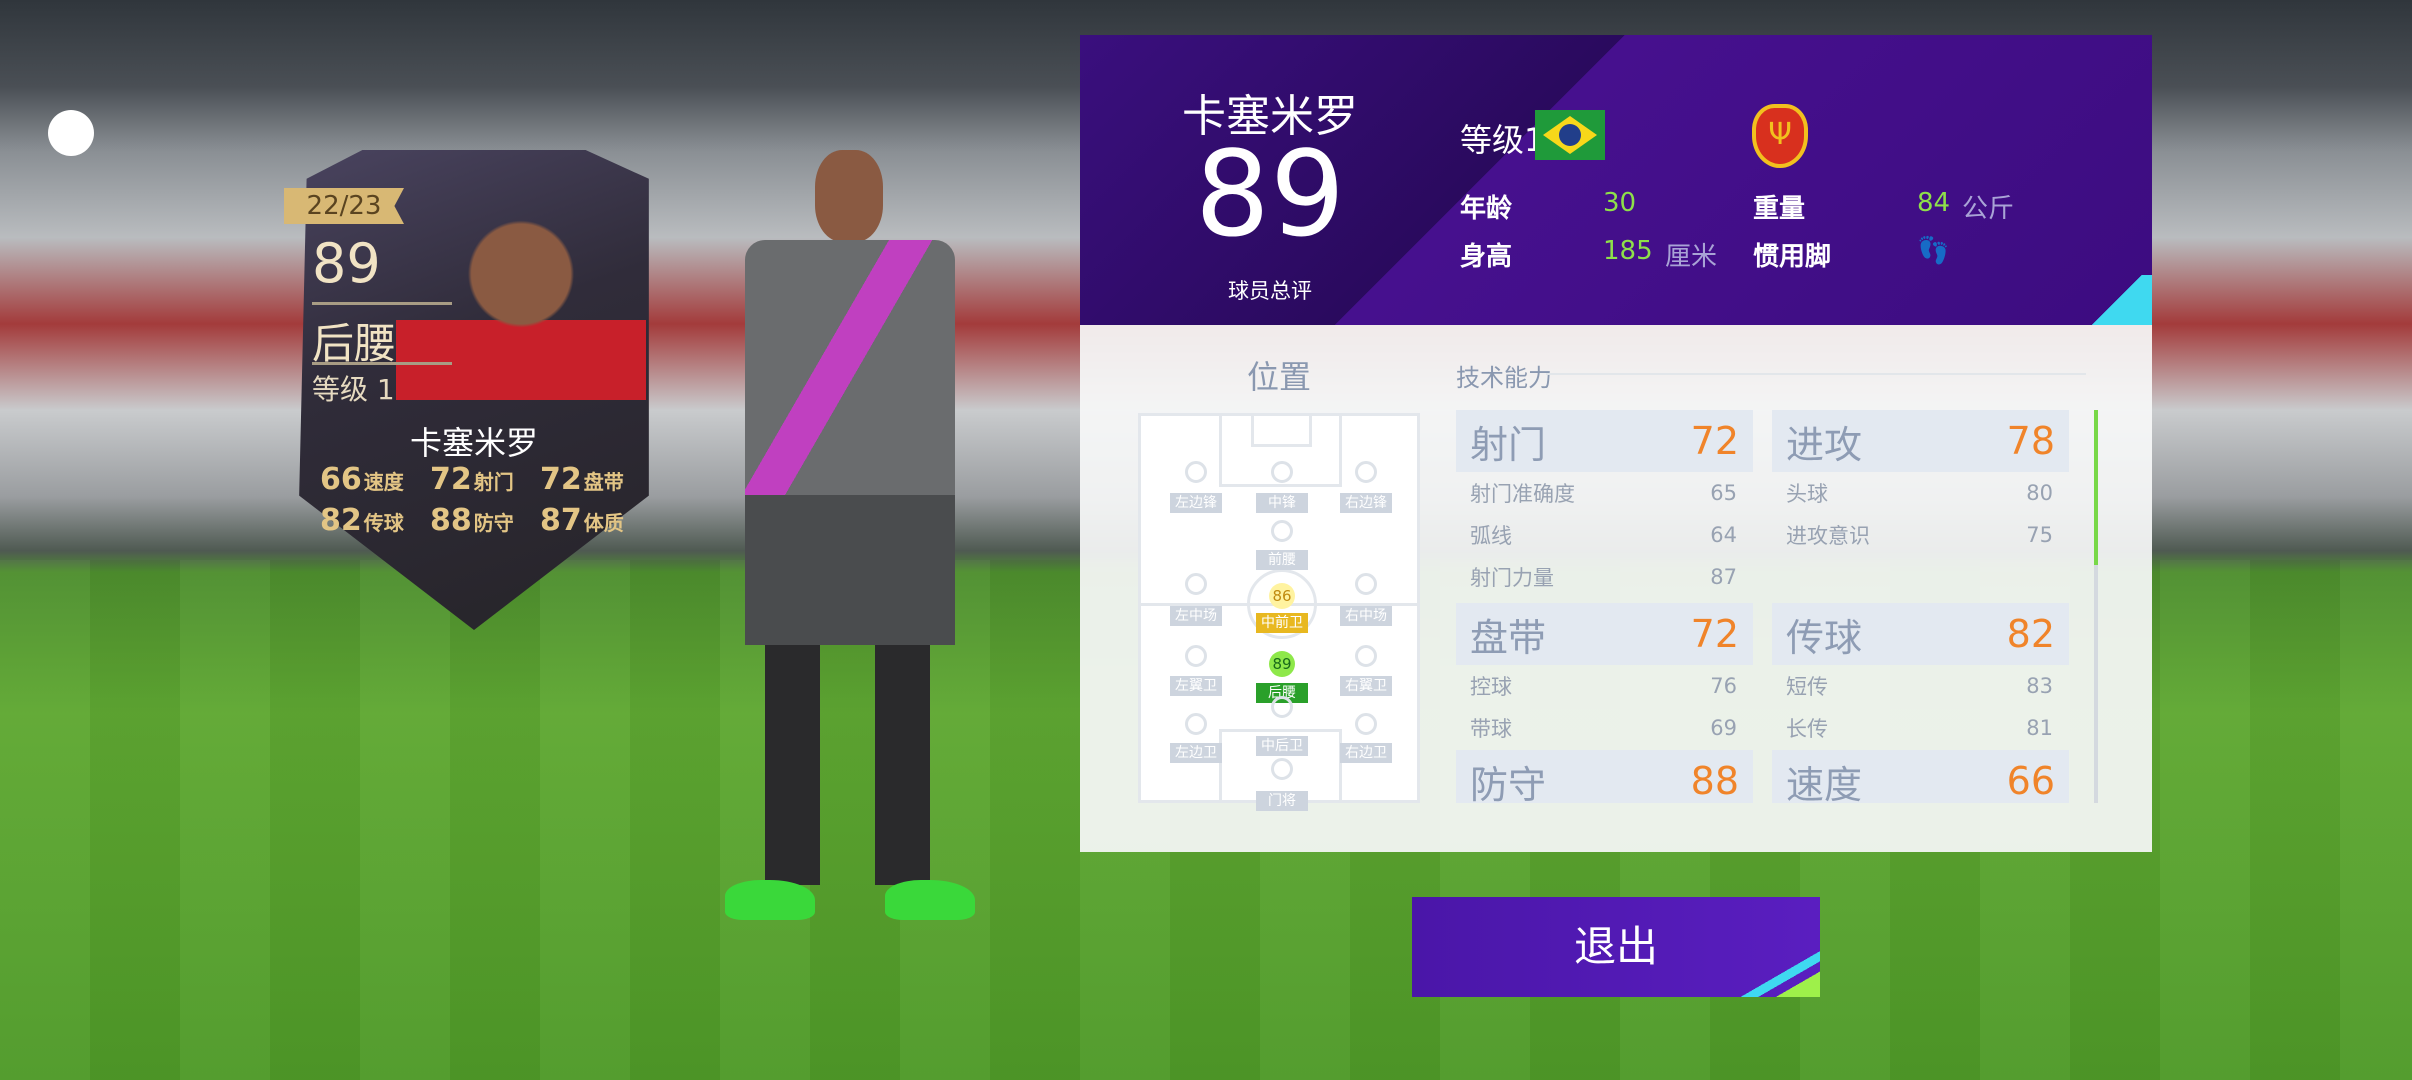  Describe the element at coordinates (1779, 209) in the screenshot. I see `weight-label: 重量` at that location.